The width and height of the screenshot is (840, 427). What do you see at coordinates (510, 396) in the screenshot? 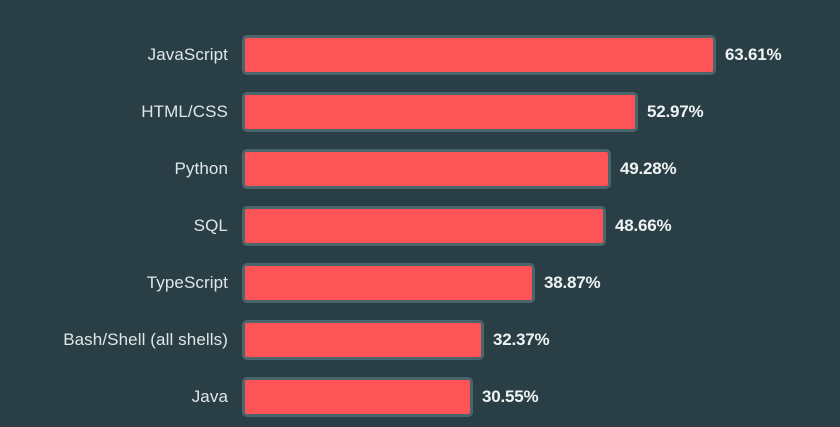
I see `value-label: 30.55%` at bounding box center [510, 396].